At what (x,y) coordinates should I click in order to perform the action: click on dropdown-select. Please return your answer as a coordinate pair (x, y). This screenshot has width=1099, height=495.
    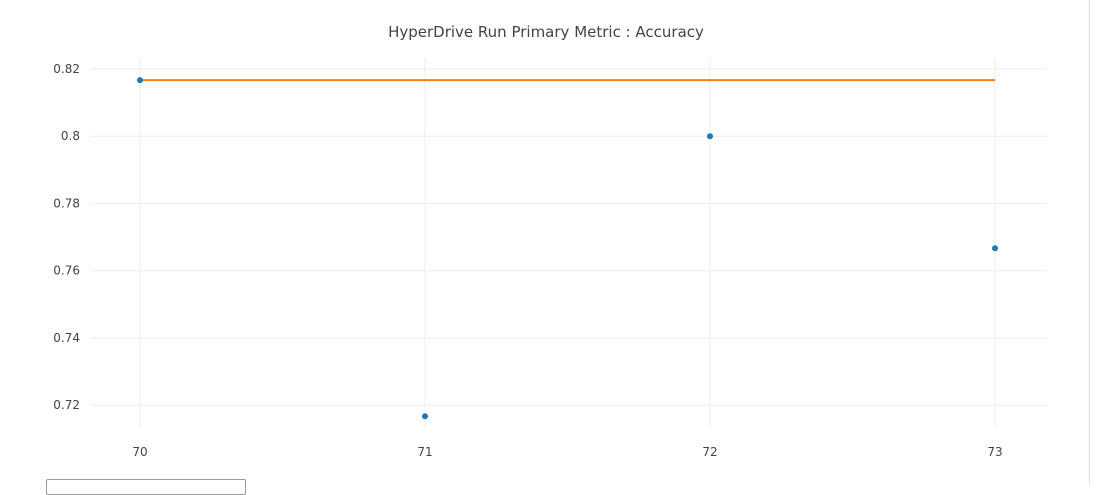
    Looking at the image, I should click on (146, 487).